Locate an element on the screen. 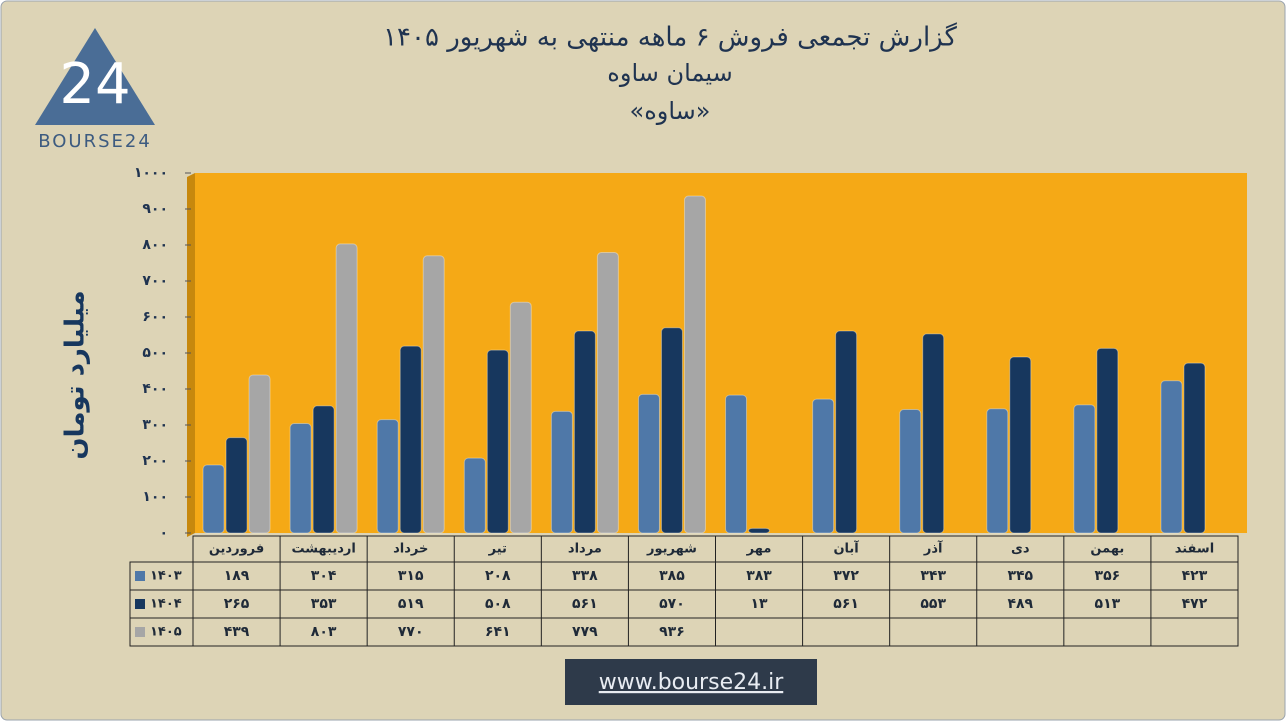  table-value: ۳۸۳ is located at coordinates (759, 576).